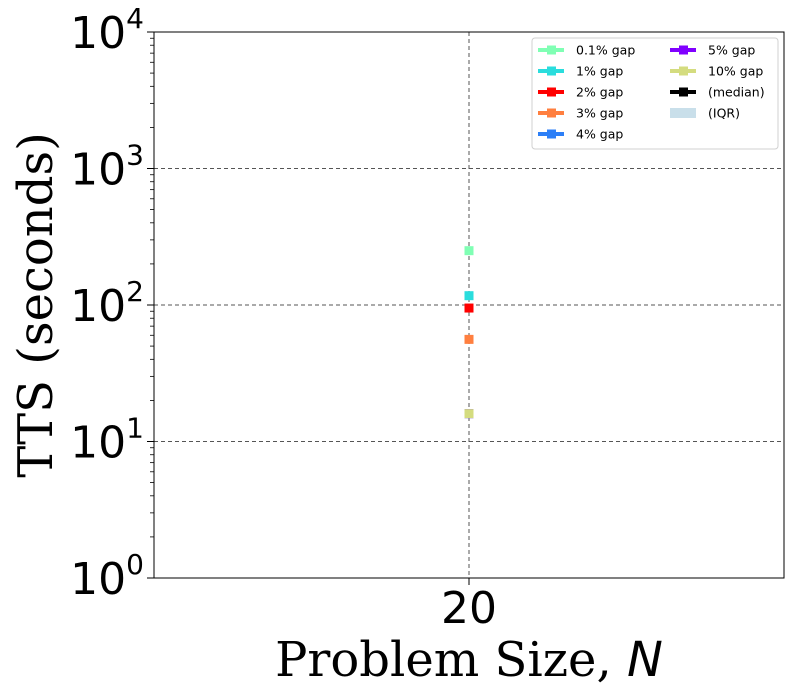 The width and height of the screenshot is (800, 700). Describe the element at coordinates (683, 113) in the screenshot. I see `legend-swatch` at that location.